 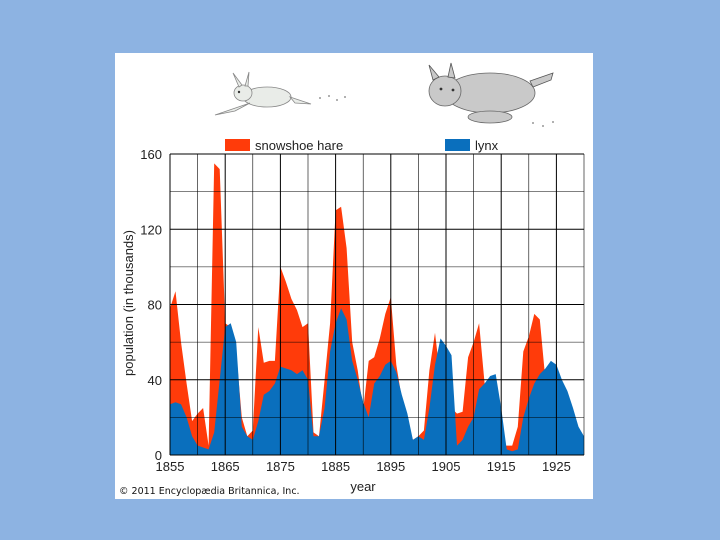 What do you see at coordinates (491, 94) in the screenshot?
I see `lynx-icon` at bounding box center [491, 94].